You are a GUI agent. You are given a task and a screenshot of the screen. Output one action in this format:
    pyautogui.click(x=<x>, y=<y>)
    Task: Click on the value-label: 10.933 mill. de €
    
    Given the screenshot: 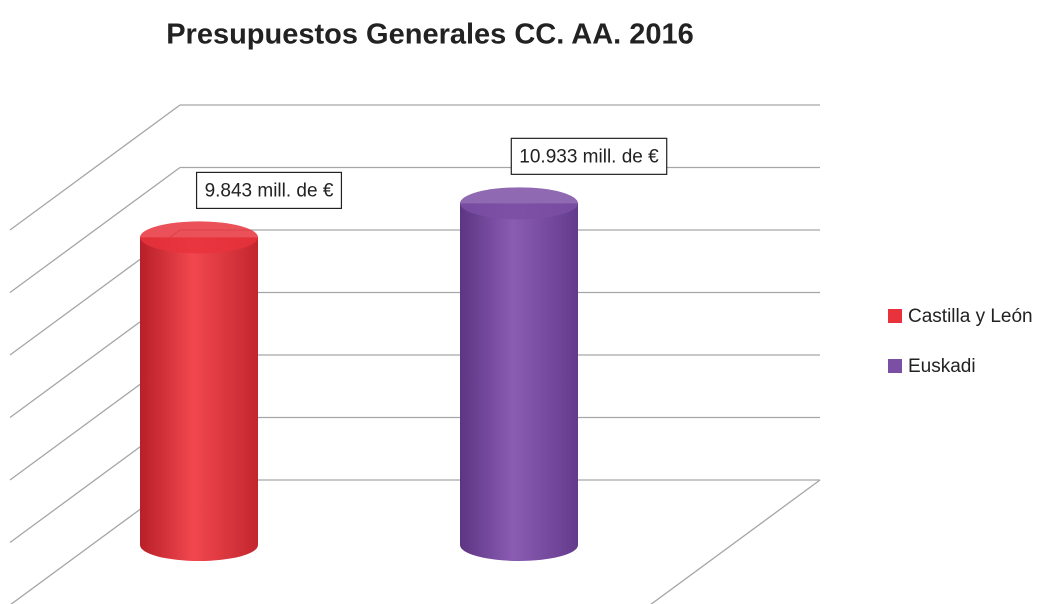 What is the action you would take?
    pyautogui.click(x=589, y=156)
    